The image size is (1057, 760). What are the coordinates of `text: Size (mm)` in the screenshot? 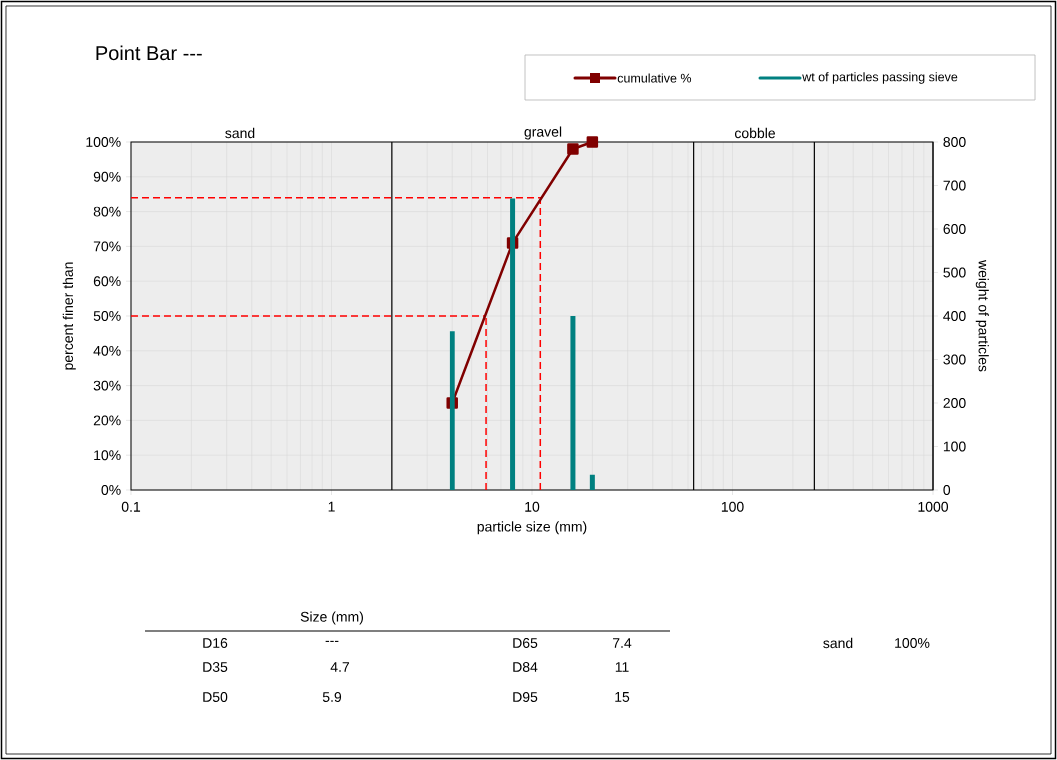 It's located at (332, 618).